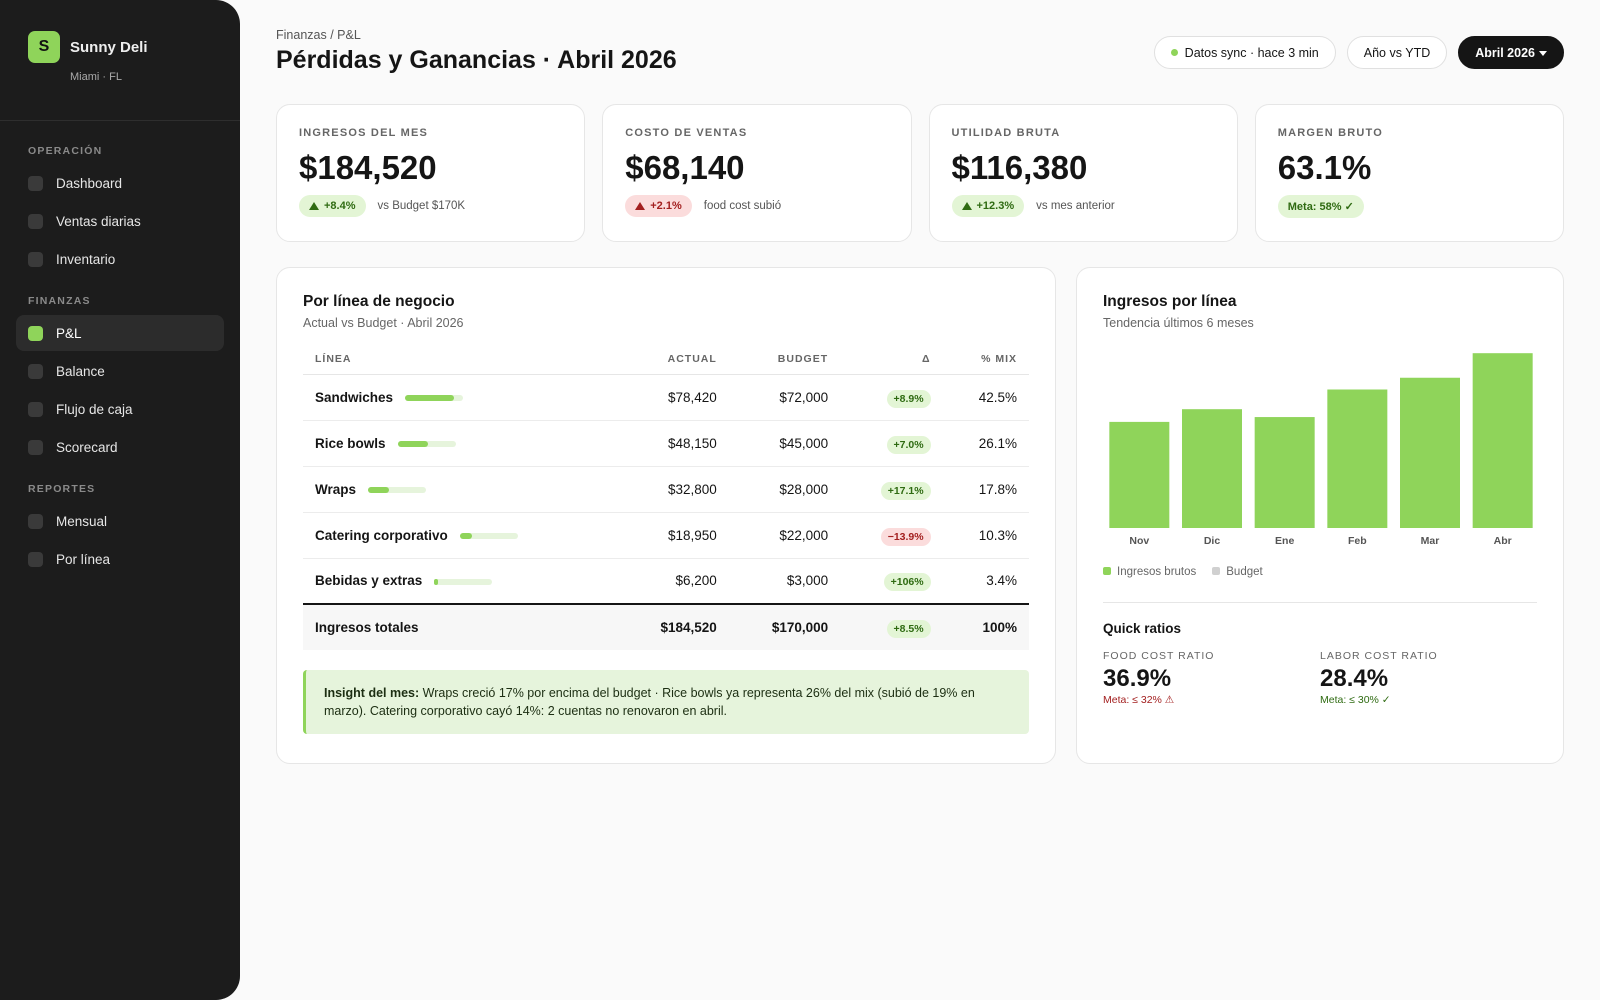 This screenshot has height=1000, width=1600. What do you see at coordinates (1330, 133) in the screenshot?
I see `kpi-label: MARGEN BRUTO` at bounding box center [1330, 133].